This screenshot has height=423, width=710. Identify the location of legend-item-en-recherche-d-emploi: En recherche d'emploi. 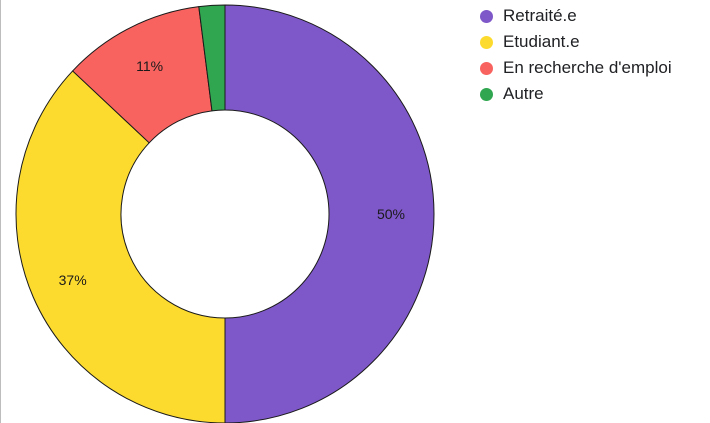
(576, 68).